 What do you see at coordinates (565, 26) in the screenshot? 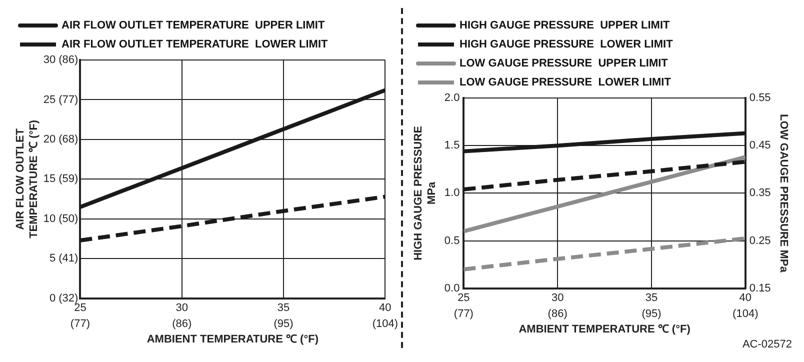
I see `legend-label: HIGH GAUGE PRESSURE UPPER LIMIT` at bounding box center [565, 26].